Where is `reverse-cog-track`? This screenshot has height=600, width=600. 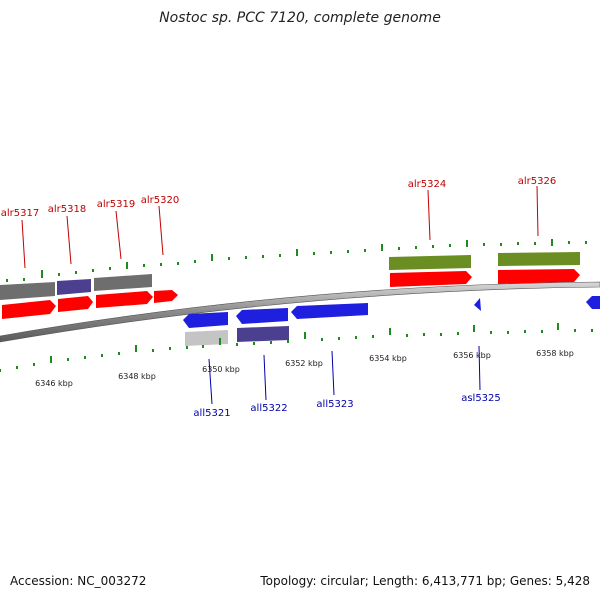 reverse-cog-track is located at coordinates (237, 336).